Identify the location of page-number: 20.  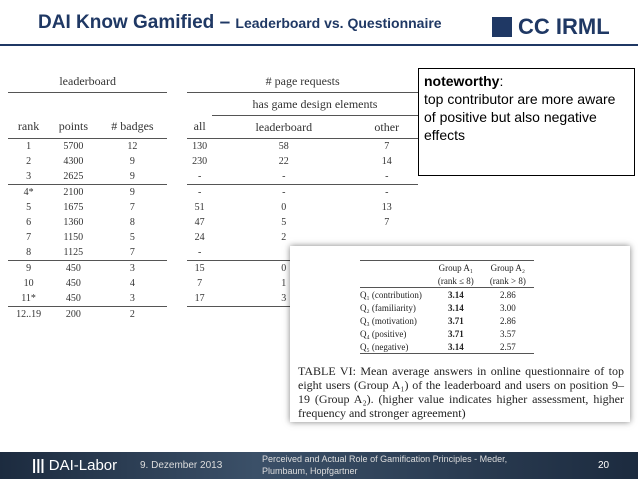
(604, 465).